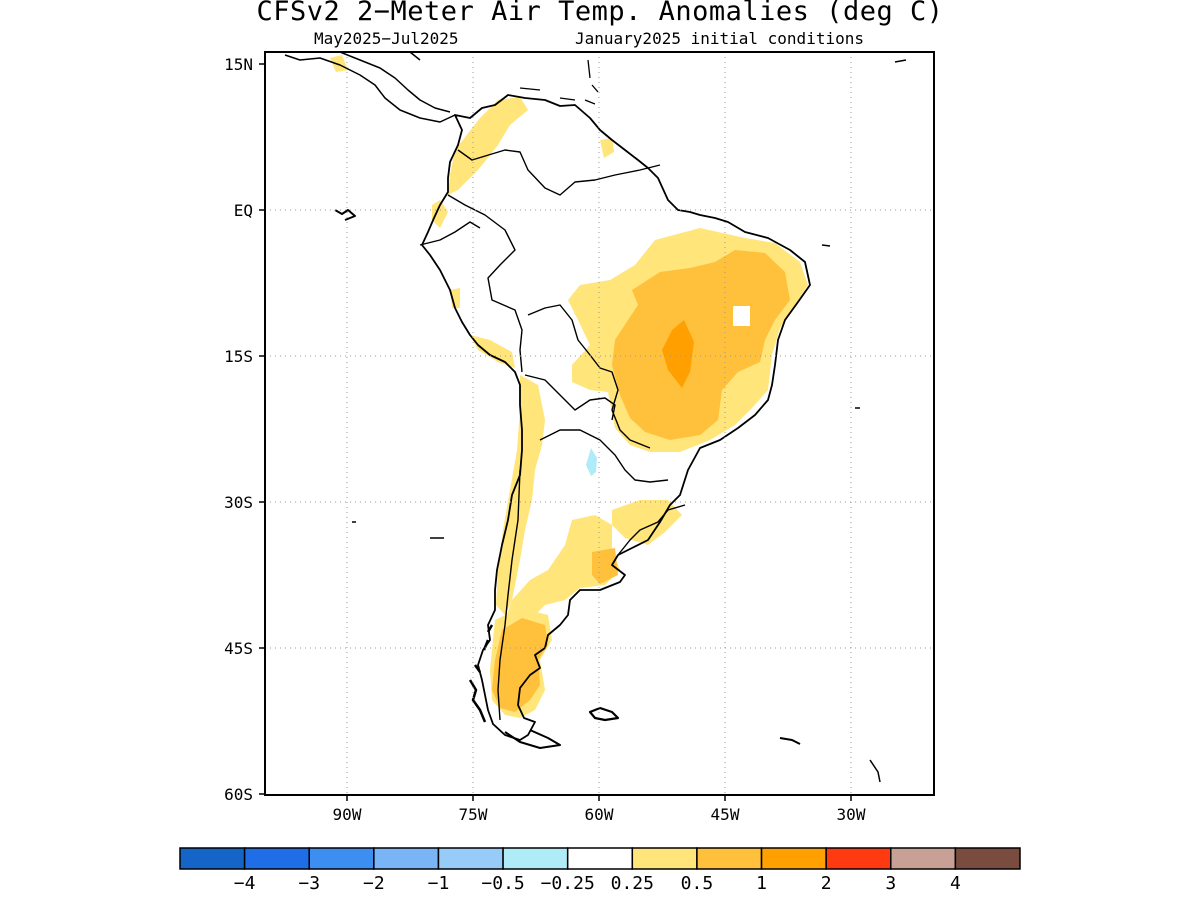 This screenshot has width=1200, height=900. Describe the element at coordinates (875, 771) in the screenshot. I see `south-sandwich-islands` at that location.